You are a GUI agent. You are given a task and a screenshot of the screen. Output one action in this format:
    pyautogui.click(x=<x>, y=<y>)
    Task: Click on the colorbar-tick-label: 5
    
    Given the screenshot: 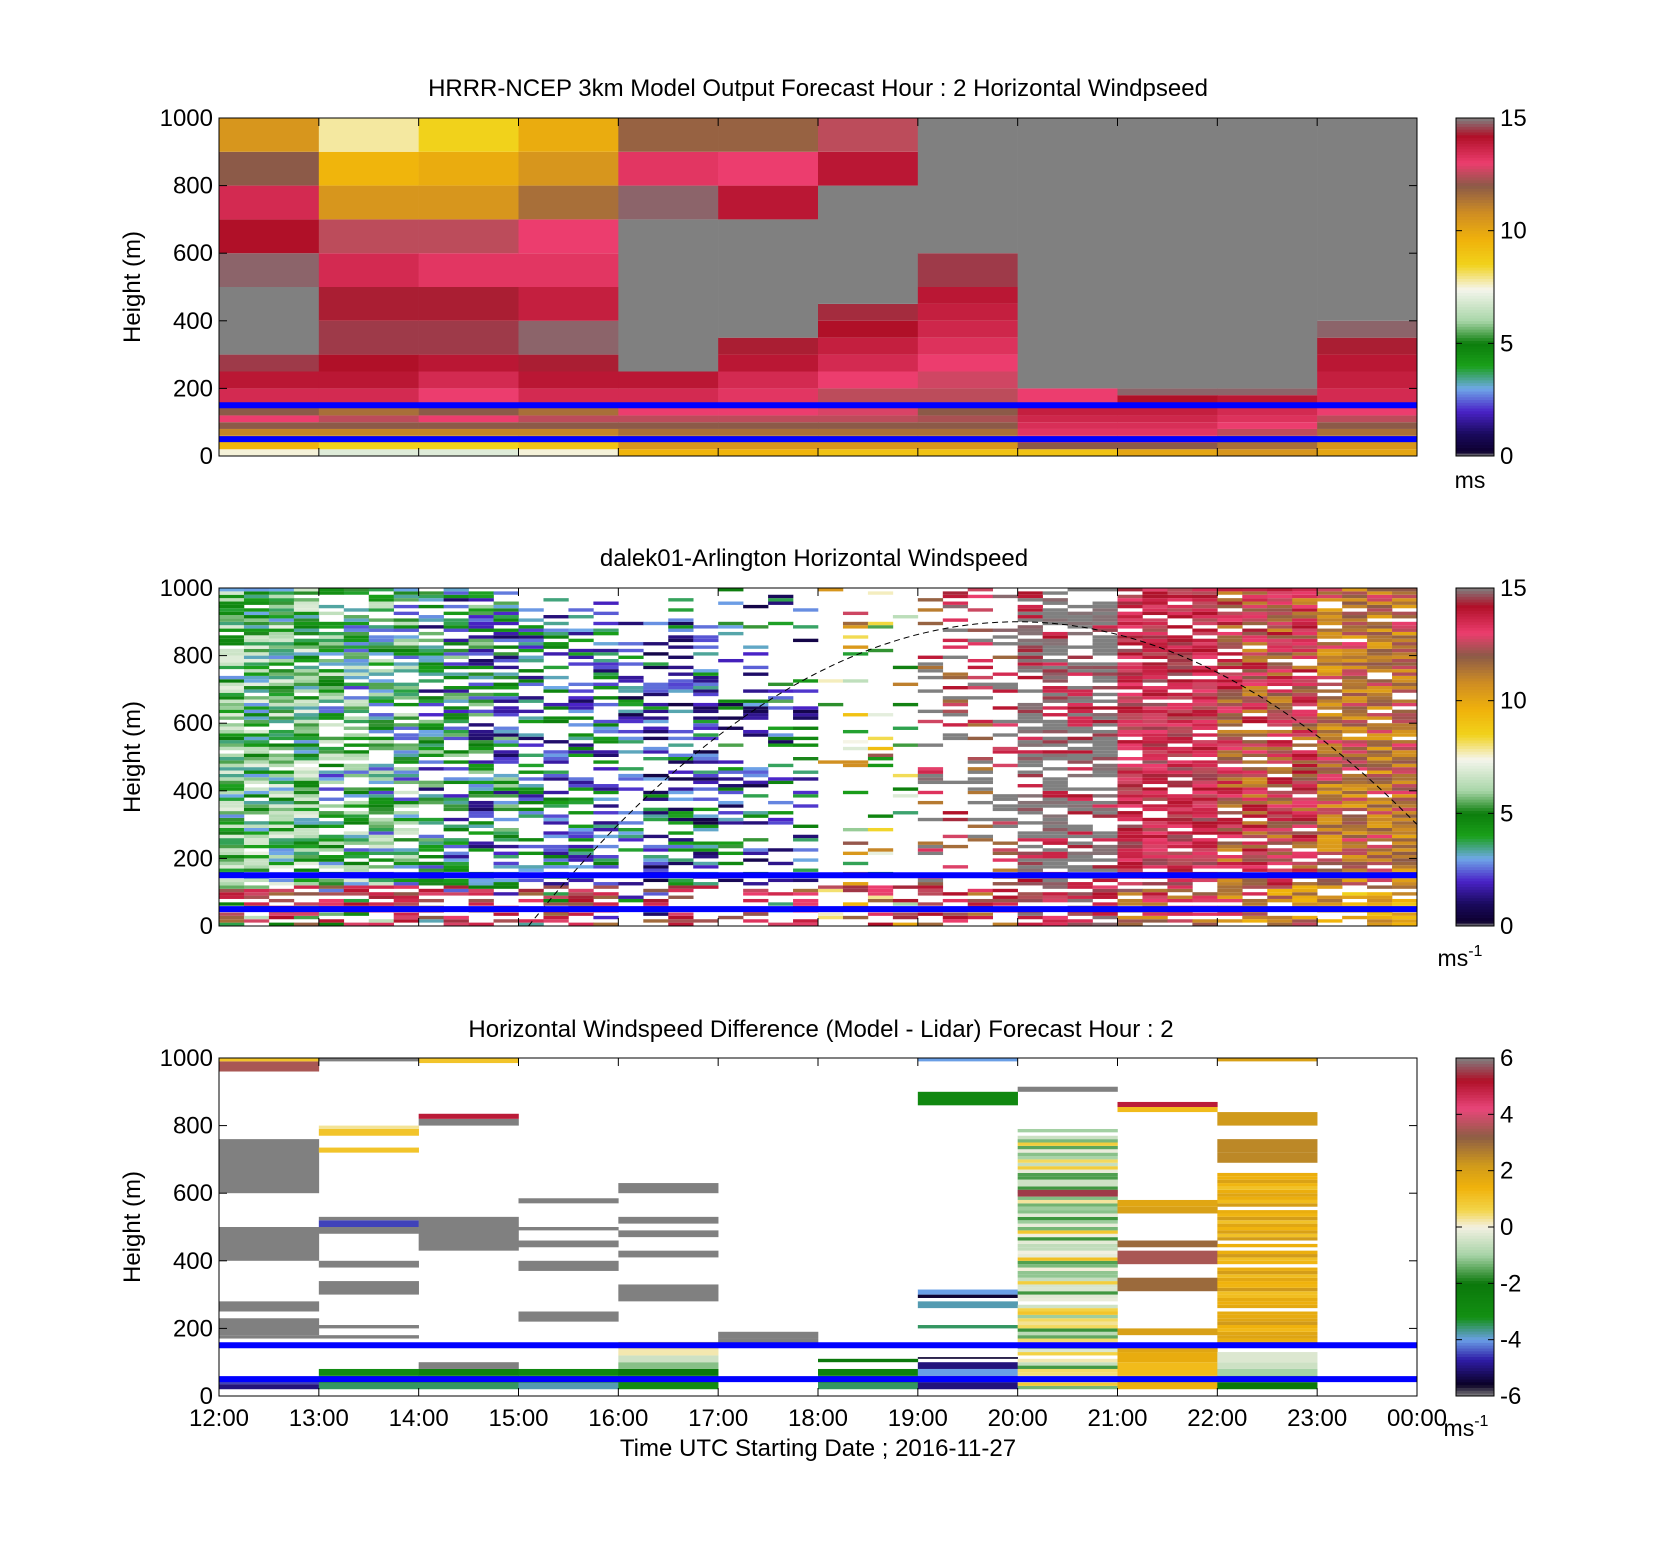 What is the action you would take?
    pyautogui.click(x=1506, y=813)
    